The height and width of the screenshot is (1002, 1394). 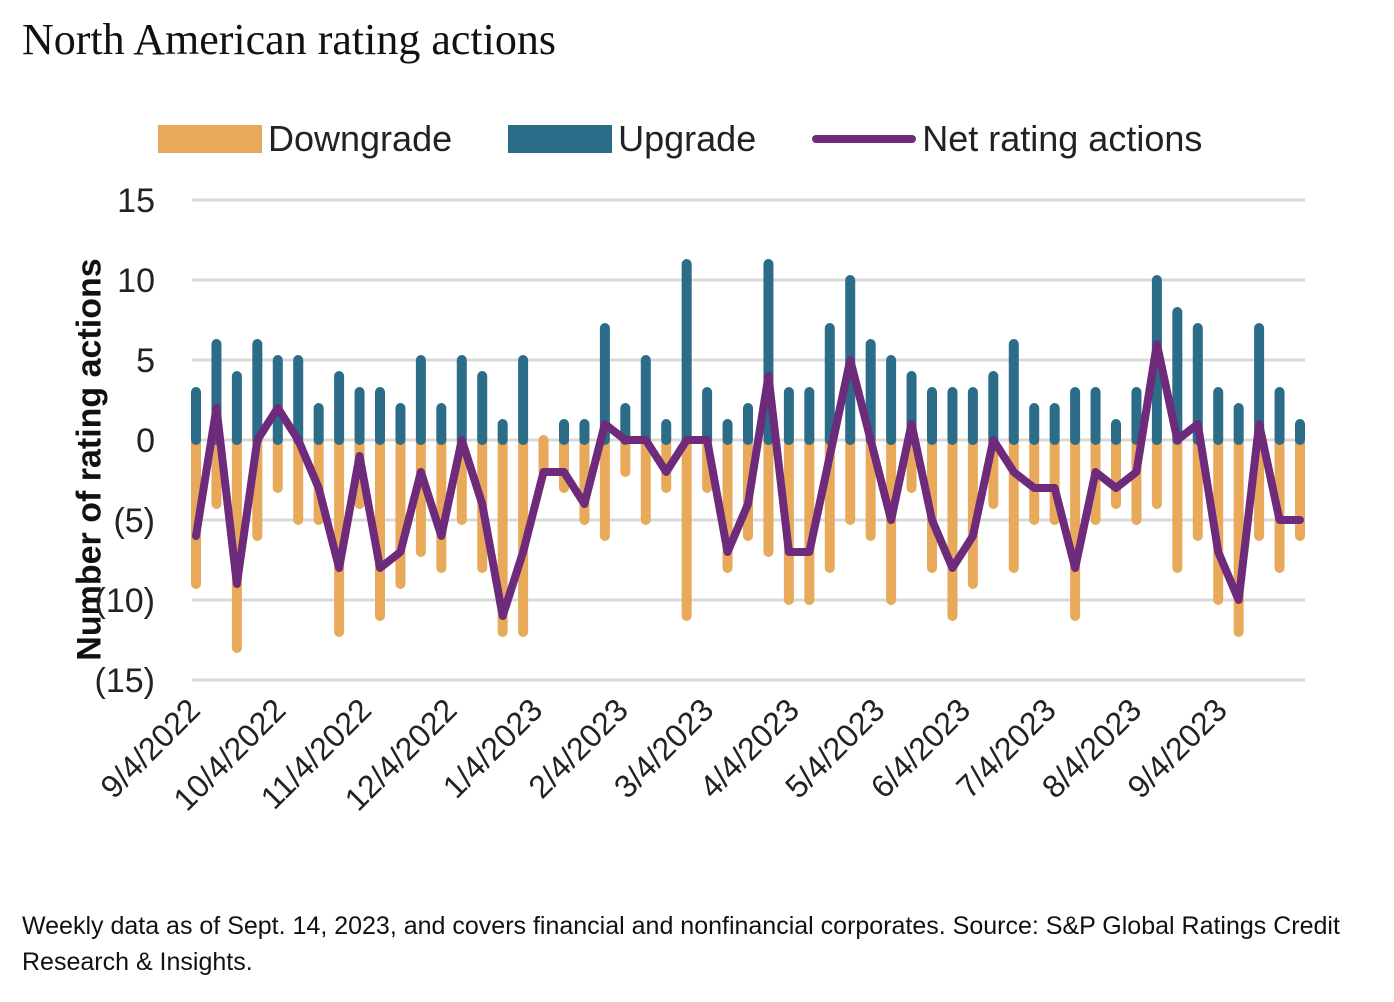 What do you see at coordinates (136, 281) in the screenshot?
I see `y-tick-label: 10` at bounding box center [136, 281].